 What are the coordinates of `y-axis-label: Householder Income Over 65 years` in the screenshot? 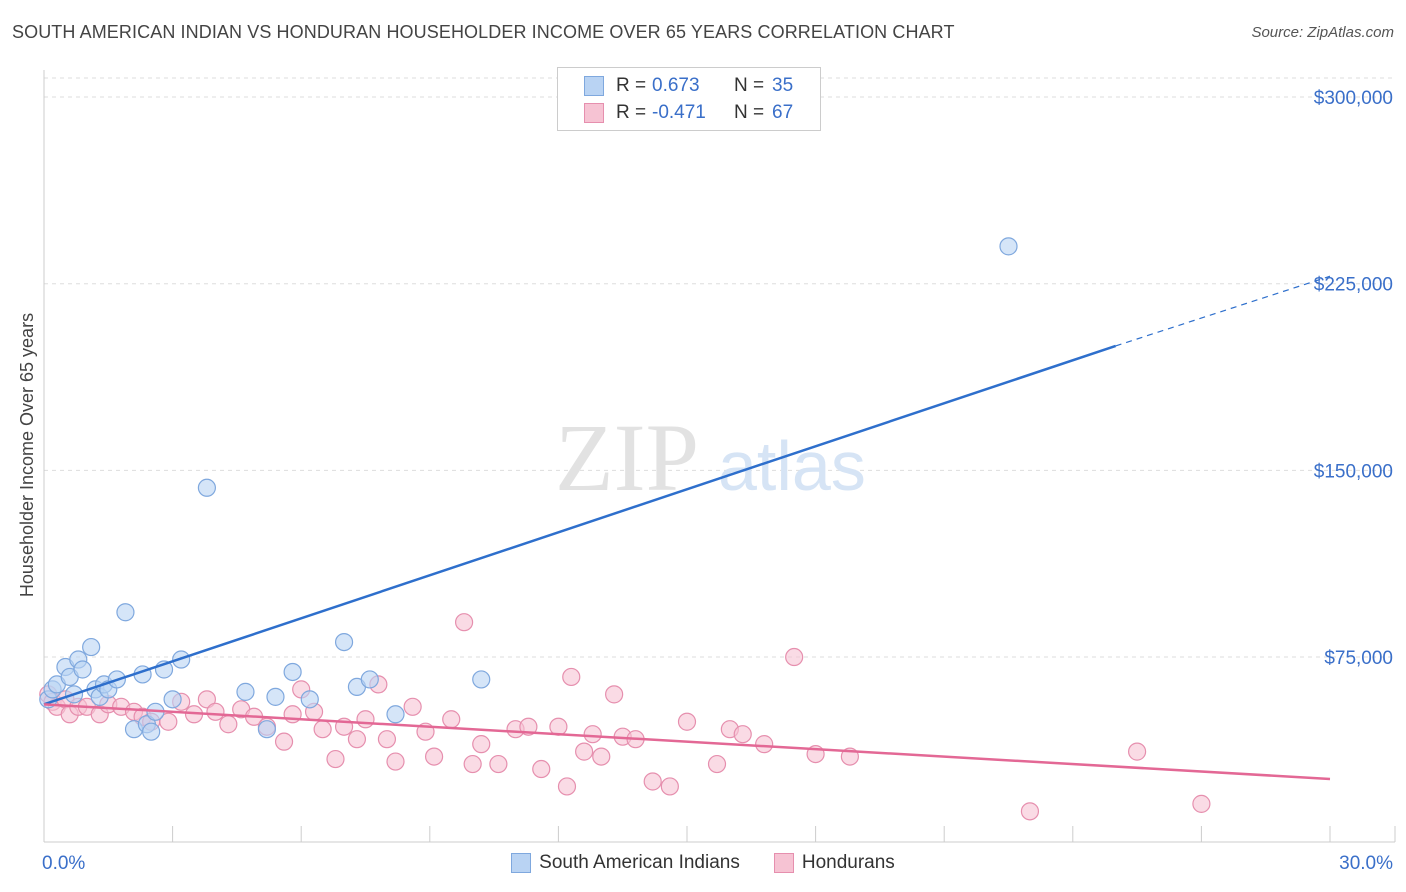 It's located at (27, 455).